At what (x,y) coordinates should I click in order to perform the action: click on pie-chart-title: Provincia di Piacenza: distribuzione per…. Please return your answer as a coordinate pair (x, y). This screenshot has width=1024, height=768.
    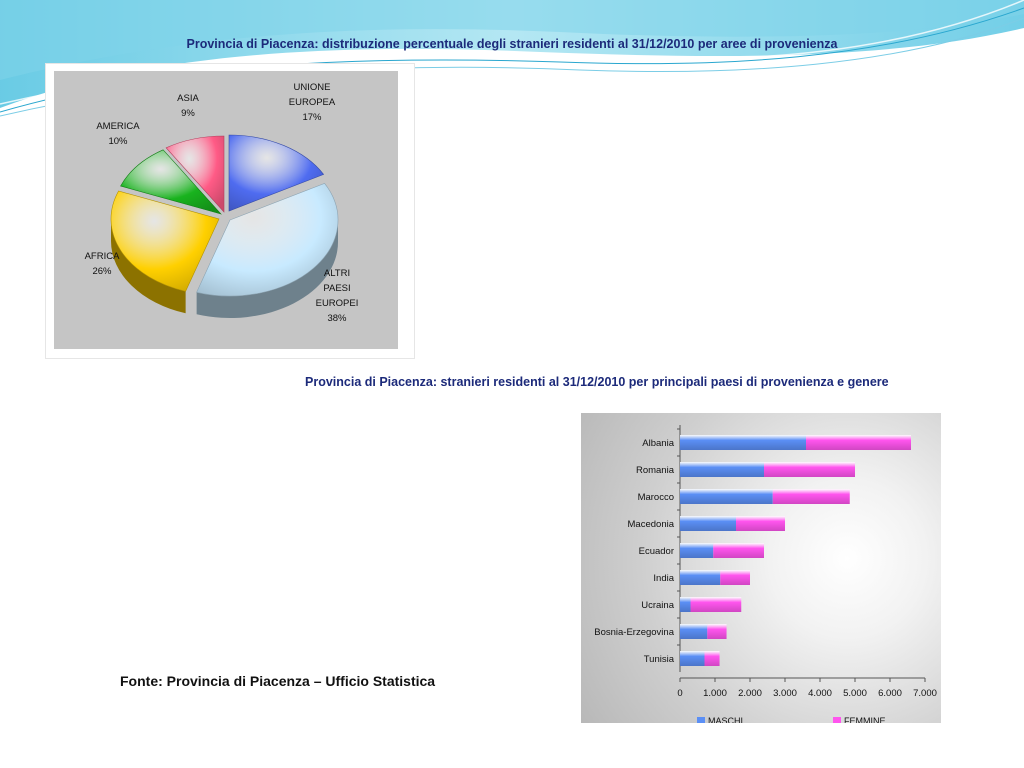
    Looking at the image, I should click on (512, 44).